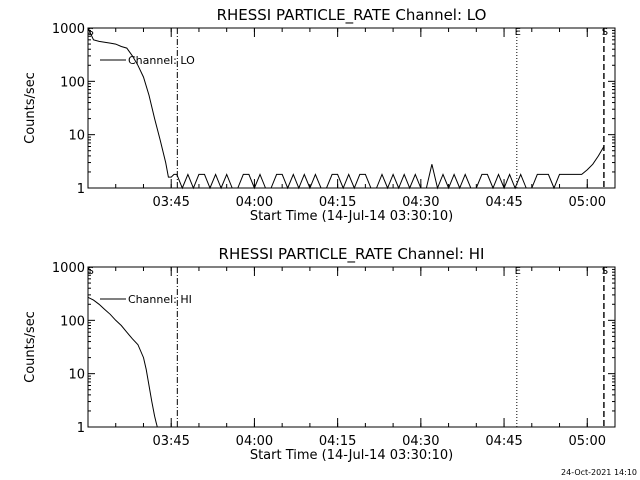  I want to click on data-series-line, so click(122, 362).